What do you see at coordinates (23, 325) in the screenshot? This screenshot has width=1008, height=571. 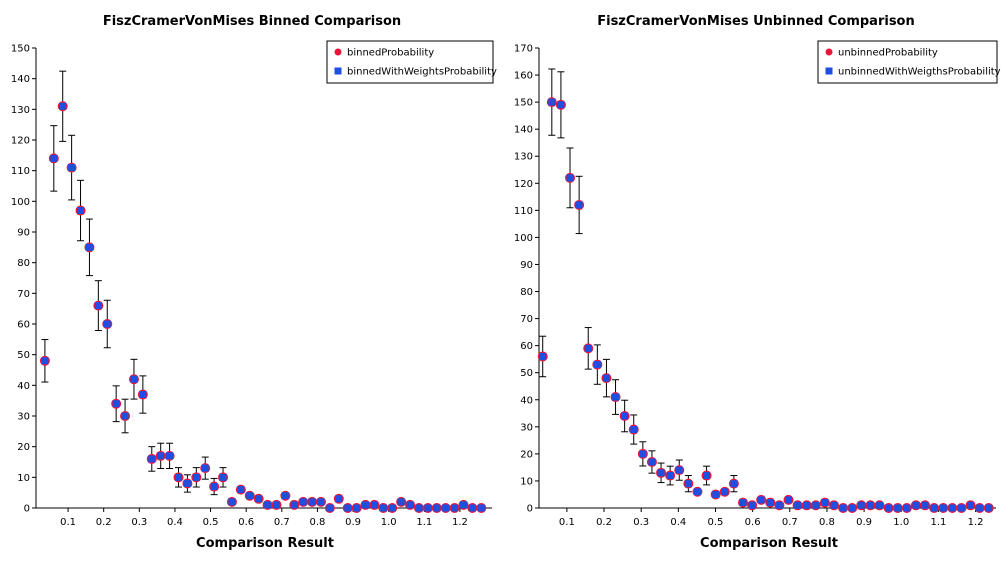 I see `y-tick-label: 60` at bounding box center [23, 325].